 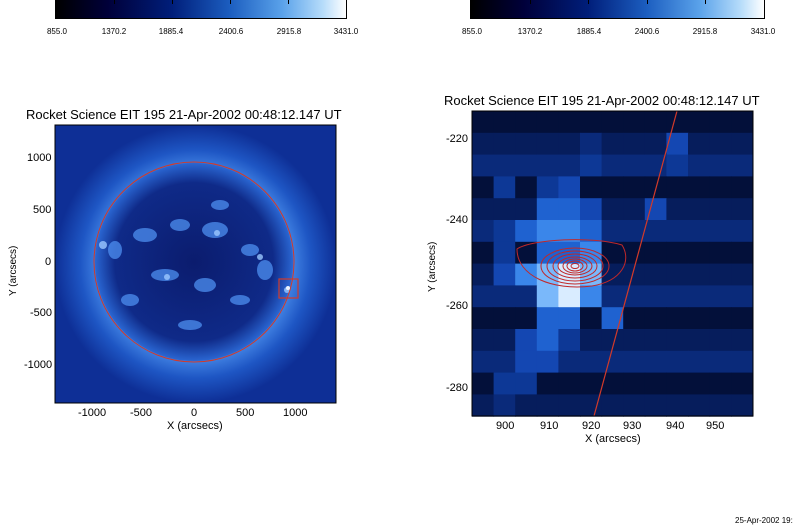 What do you see at coordinates (764, 520) in the screenshot?
I see `timestamp: 25-Apr-2002 19:` at bounding box center [764, 520].